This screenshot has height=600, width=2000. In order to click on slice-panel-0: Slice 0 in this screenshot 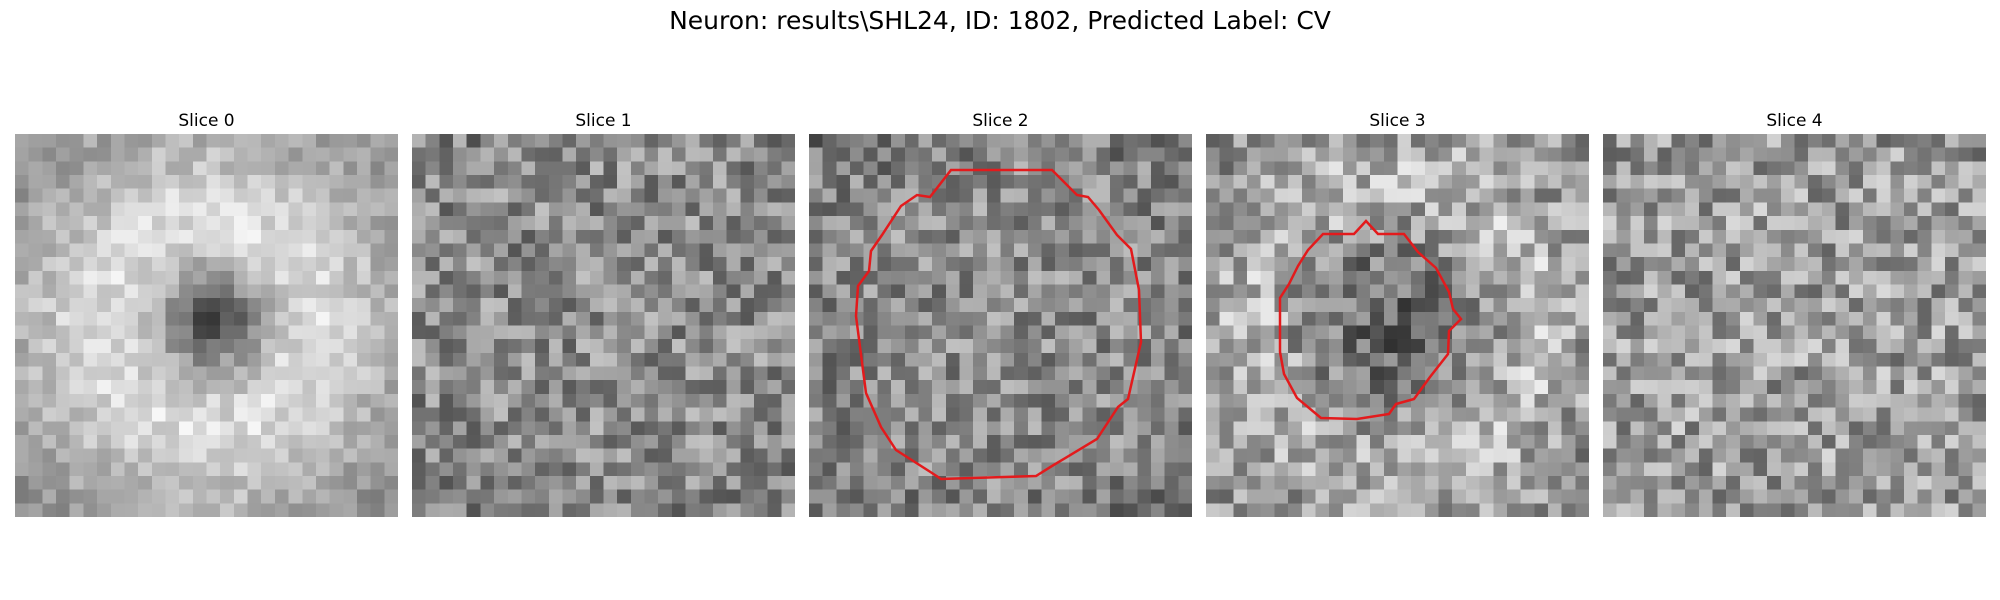, I will do `click(206, 313)`.